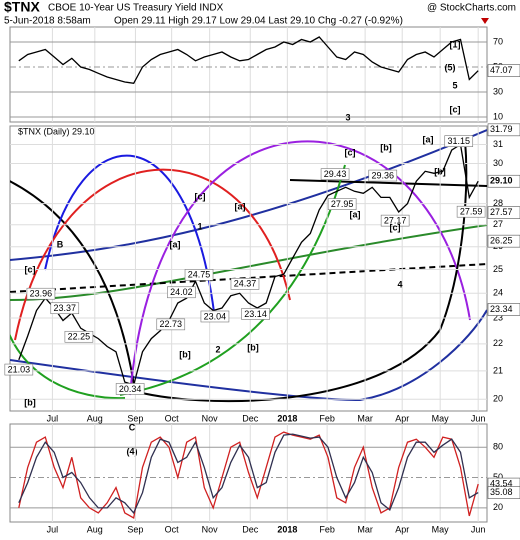  Describe the element at coordinates (79, 337) in the screenshot. I see `price-label-text: 22.25` at that location.